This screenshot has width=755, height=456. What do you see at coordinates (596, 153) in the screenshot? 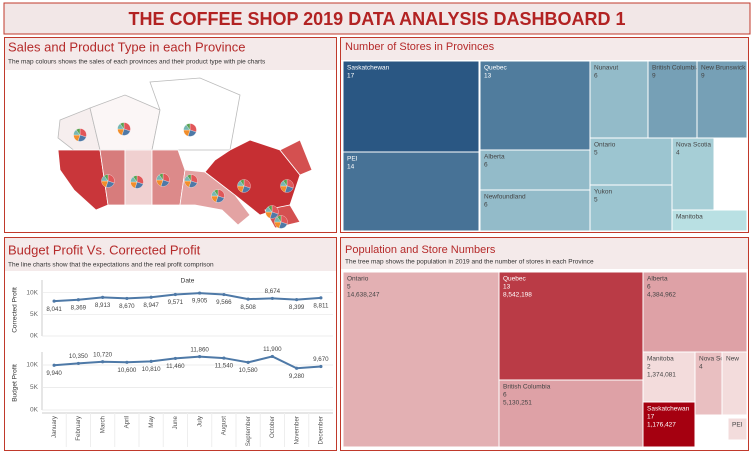
I see `cell-value: 5` at bounding box center [596, 153].